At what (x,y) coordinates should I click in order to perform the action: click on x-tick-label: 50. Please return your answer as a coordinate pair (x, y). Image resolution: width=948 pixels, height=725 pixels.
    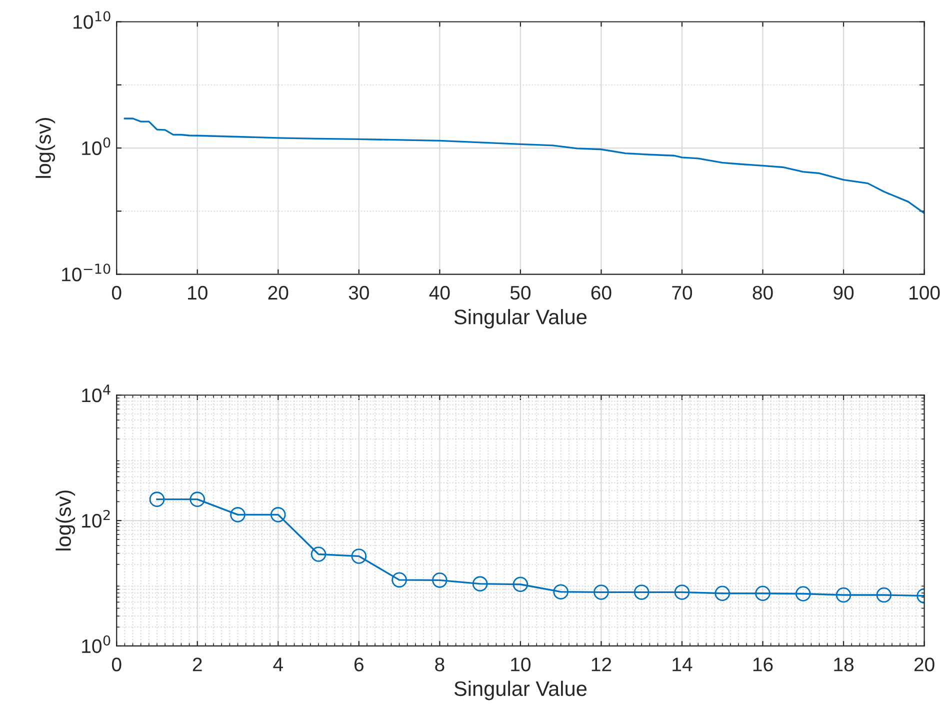
    Looking at the image, I should click on (520, 293).